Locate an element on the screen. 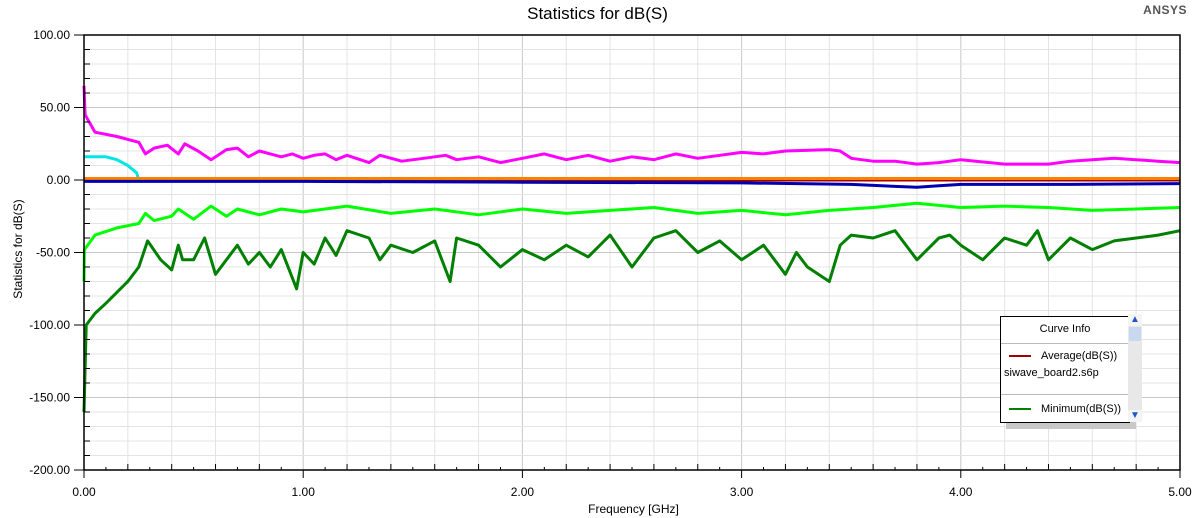  legend-label: Minimum(dB(S)) is located at coordinates (1081, 409).